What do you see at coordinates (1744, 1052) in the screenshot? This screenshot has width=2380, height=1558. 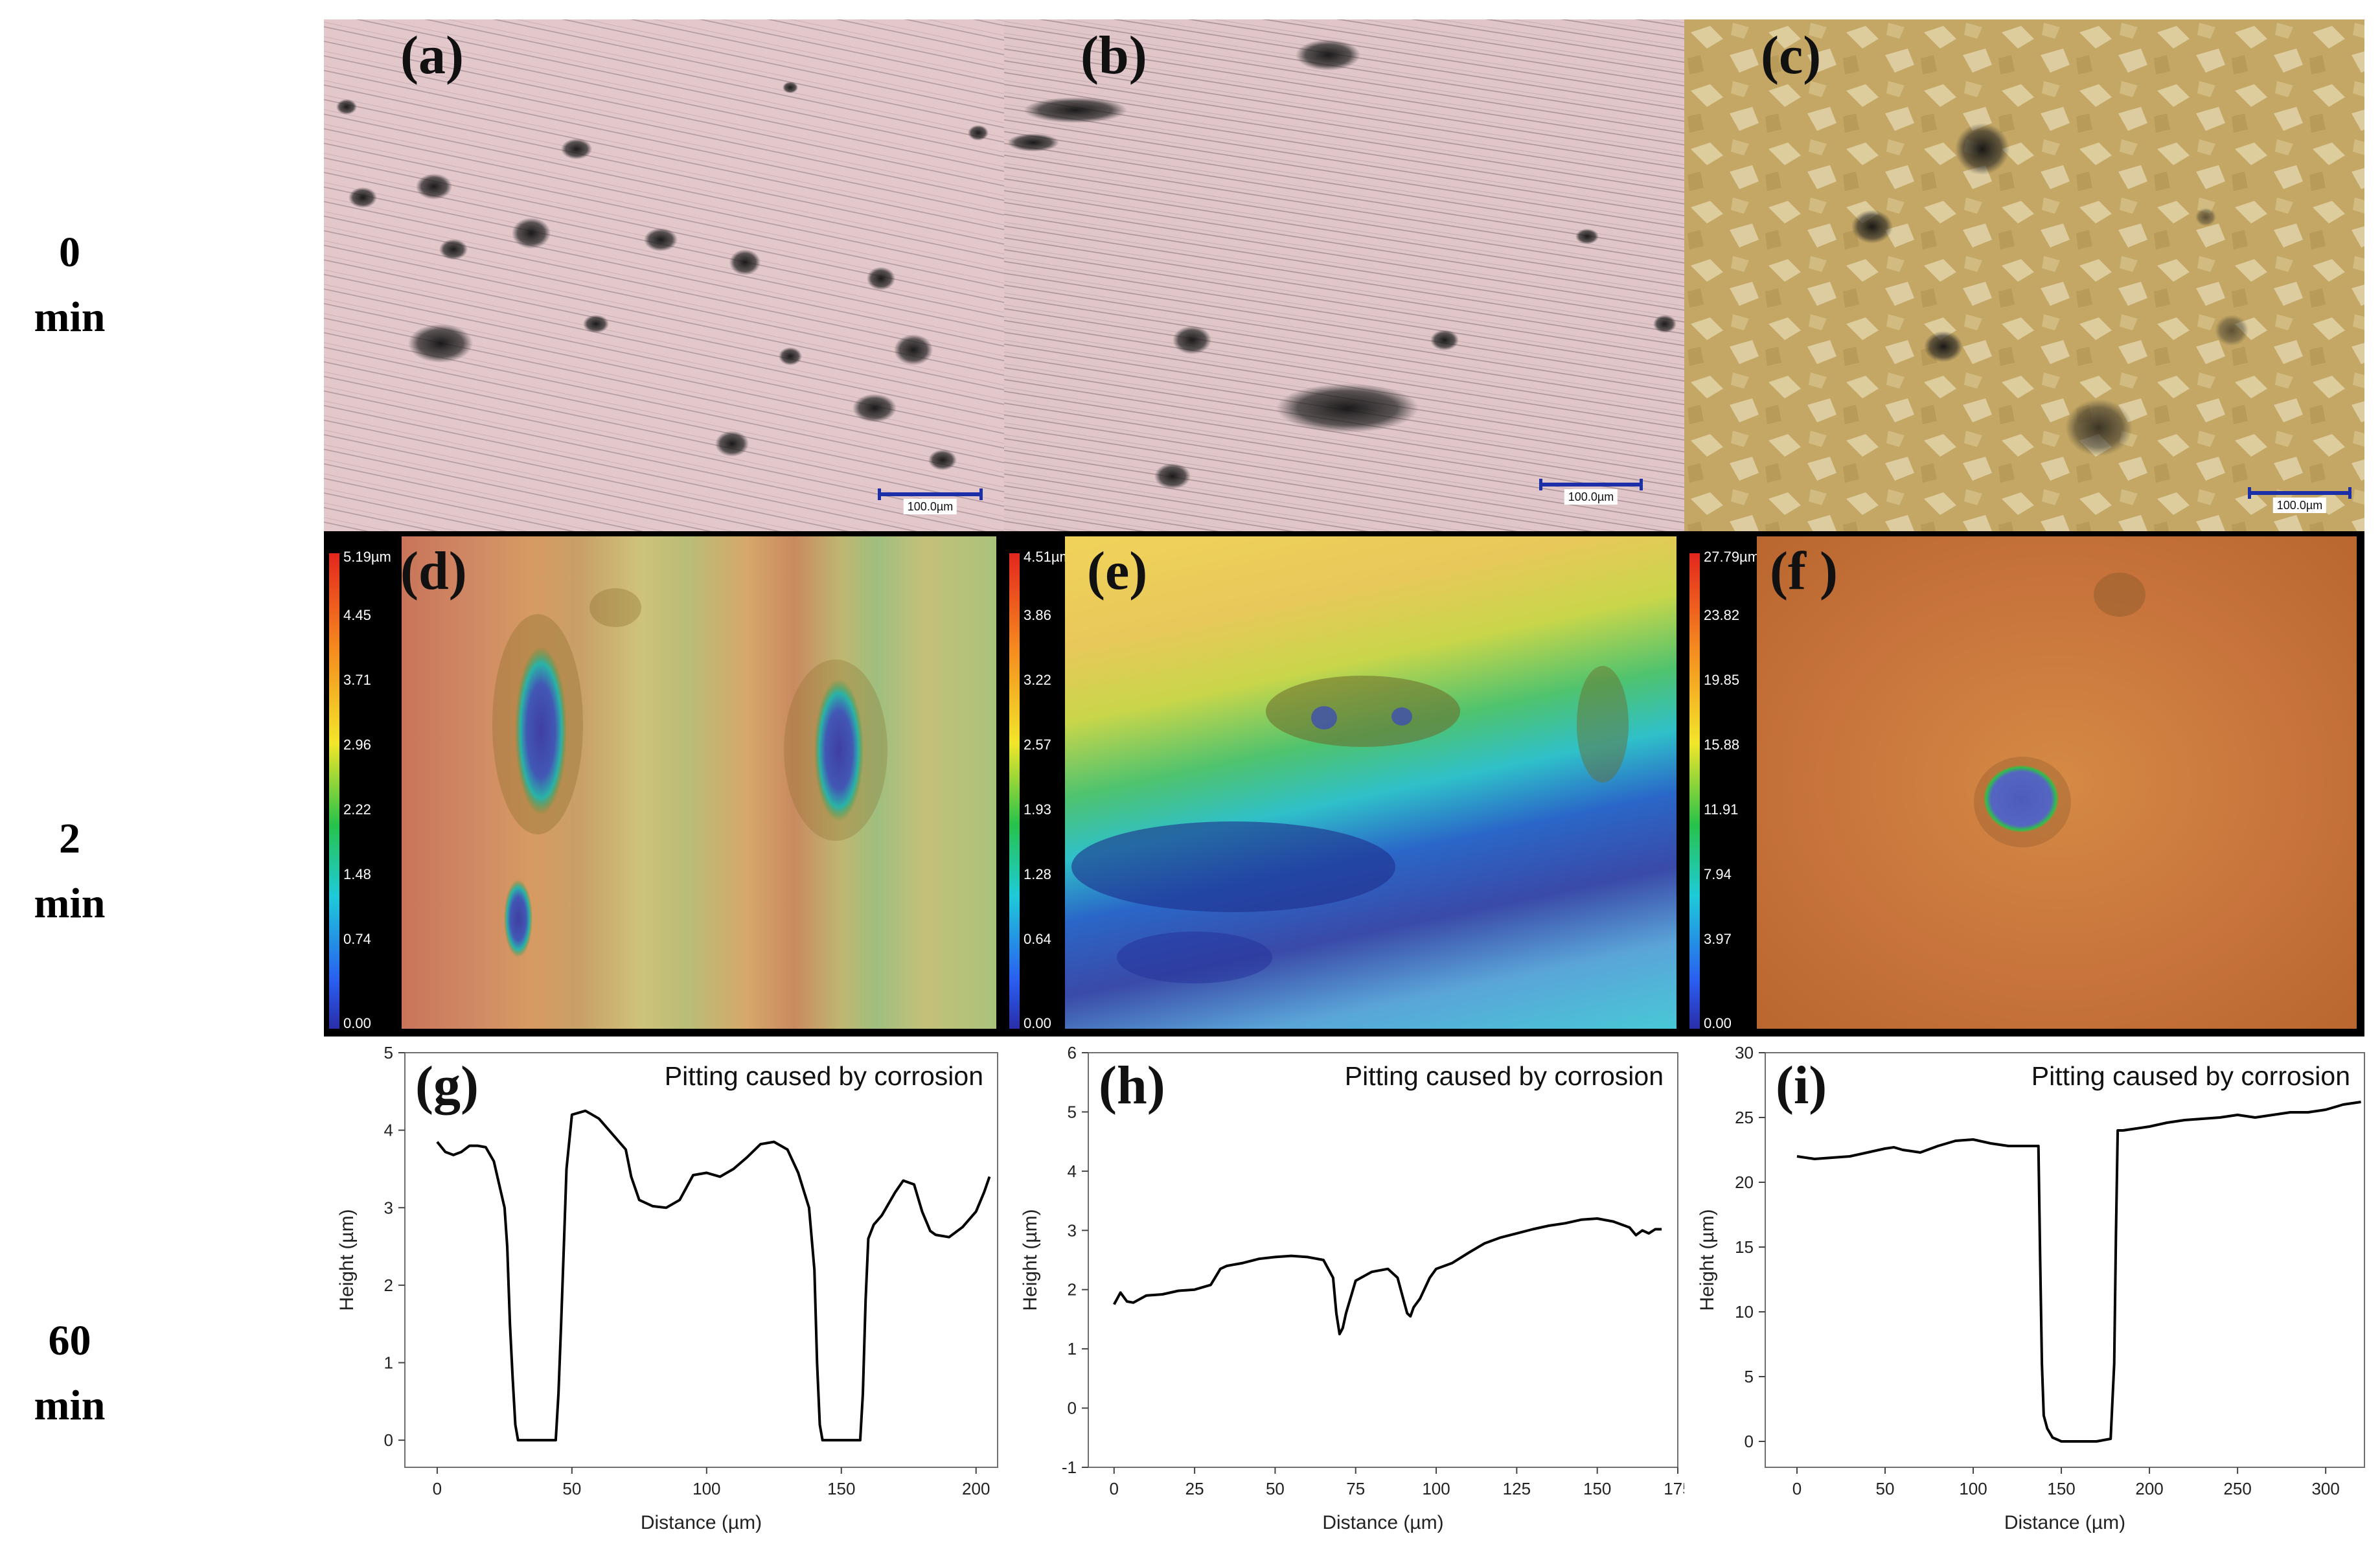 I see `y-tick-label: 30` at bounding box center [1744, 1052].